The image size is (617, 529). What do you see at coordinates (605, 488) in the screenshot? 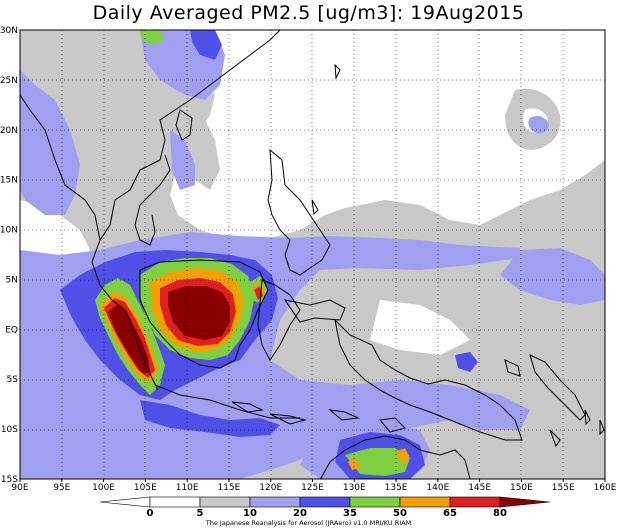
I see `lon-tick-label: 160E` at bounding box center [605, 488].